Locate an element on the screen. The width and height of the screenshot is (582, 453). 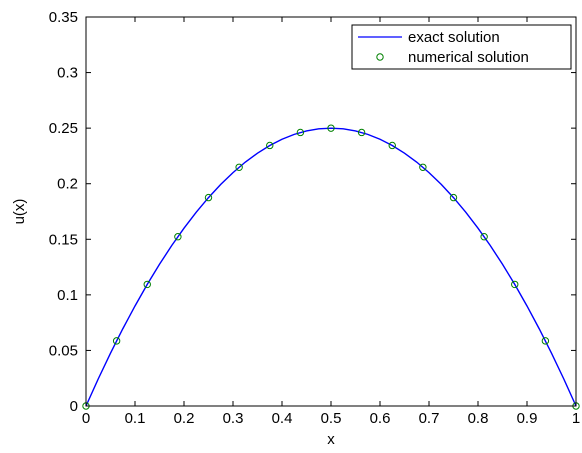
legend-marker-sample is located at coordinates (380, 57).